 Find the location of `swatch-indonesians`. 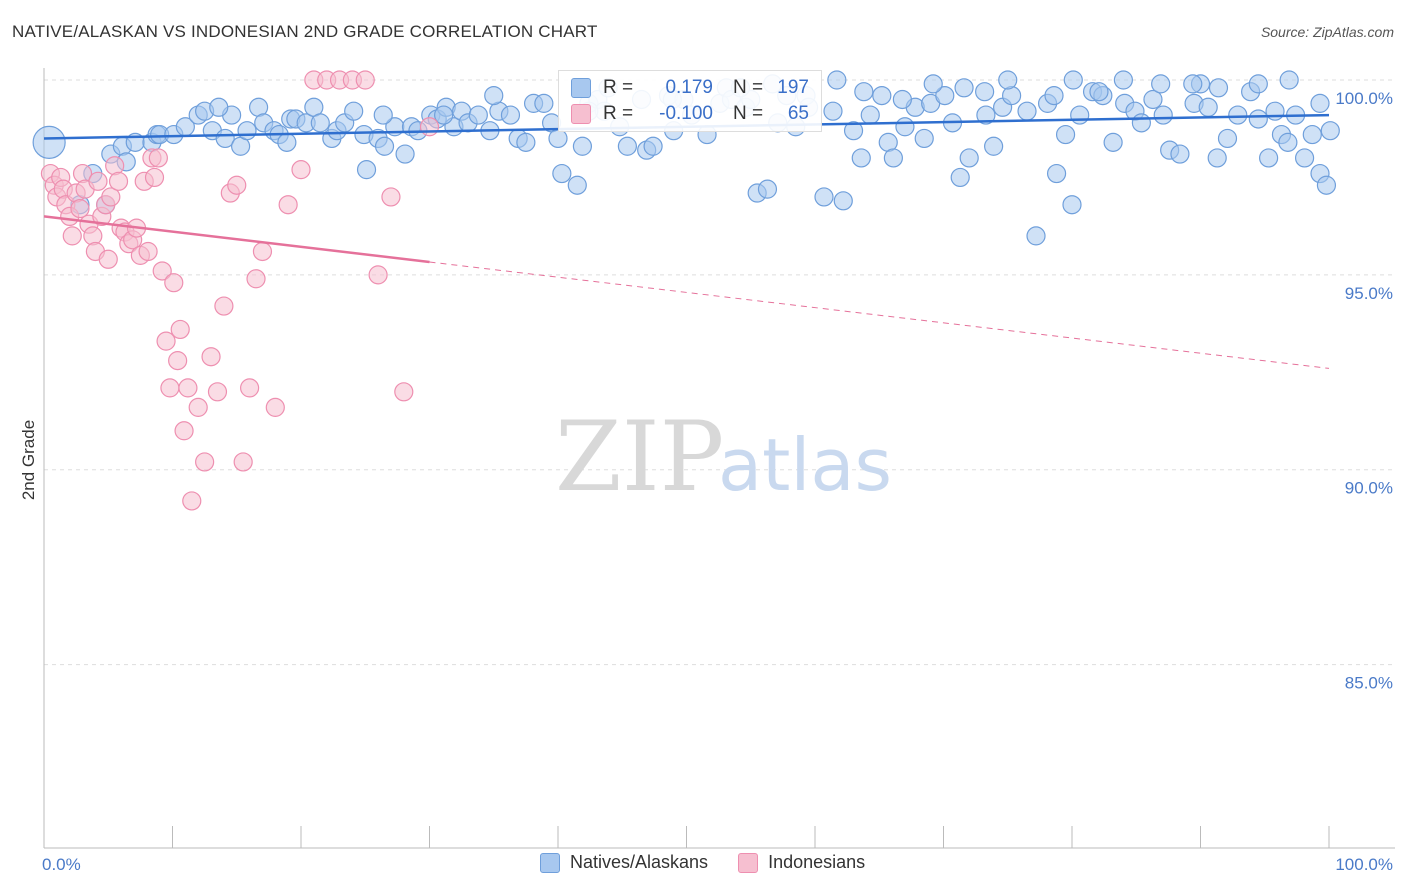

swatch-indonesians is located at coordinates (581, 114).